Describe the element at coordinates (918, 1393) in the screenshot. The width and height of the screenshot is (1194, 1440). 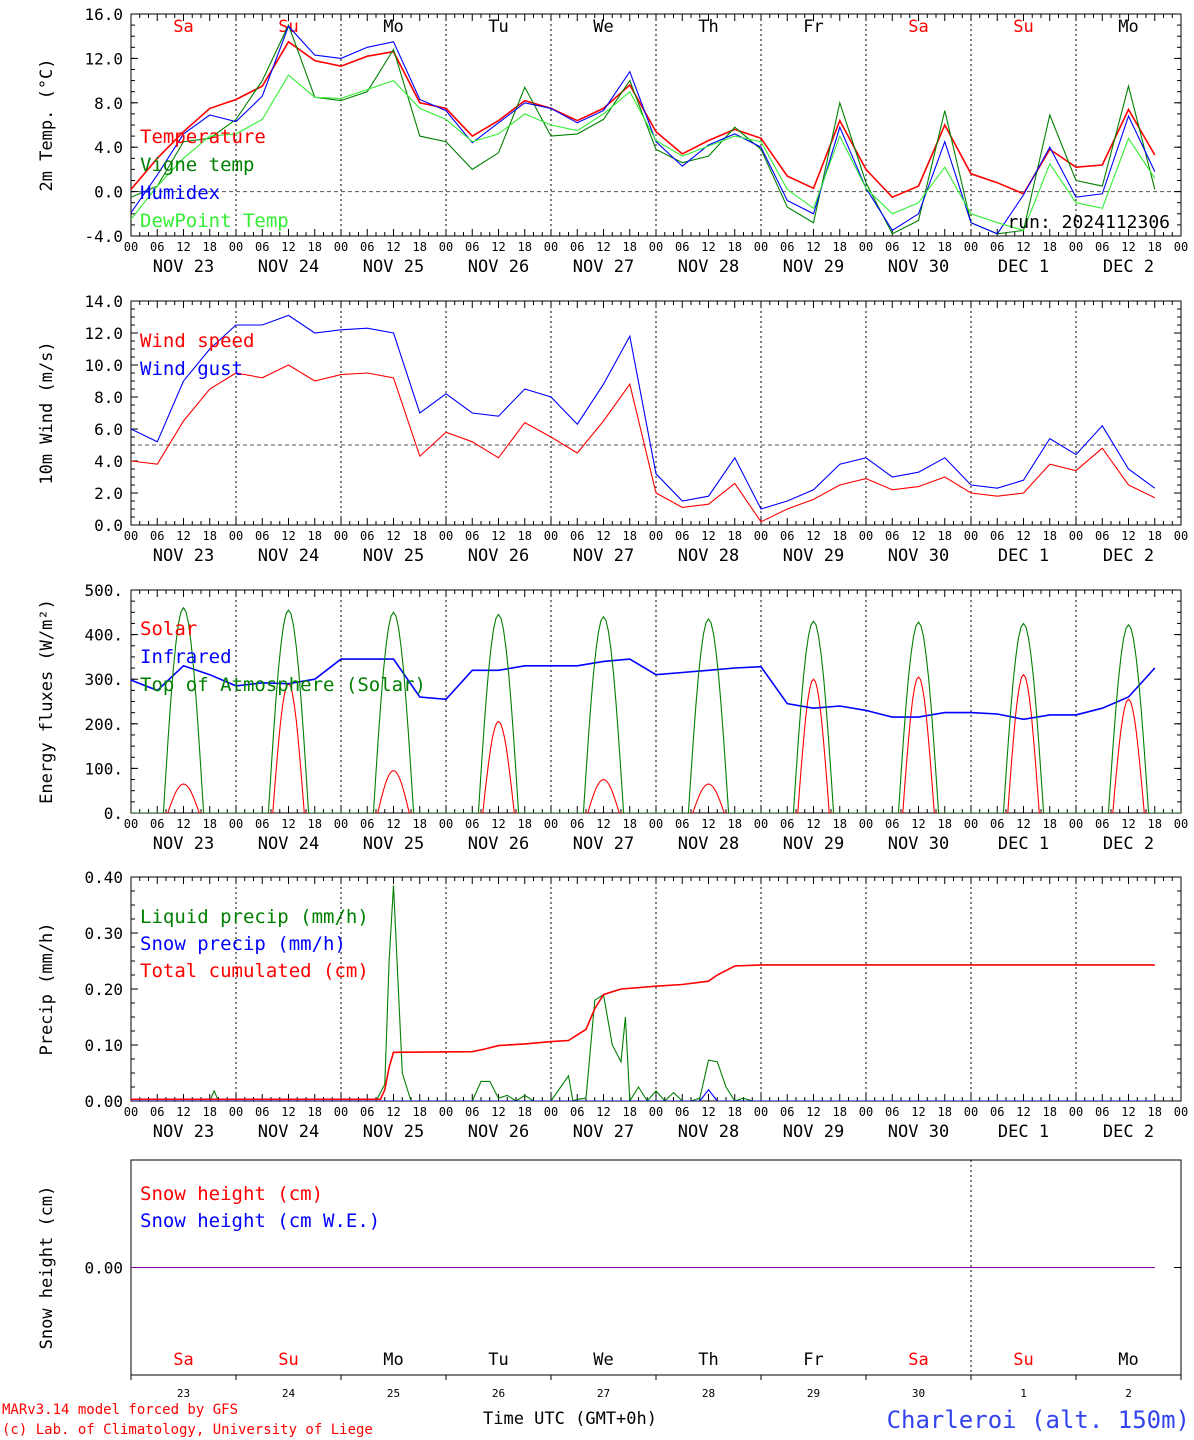
I see `day-number-label: 30` at that location.